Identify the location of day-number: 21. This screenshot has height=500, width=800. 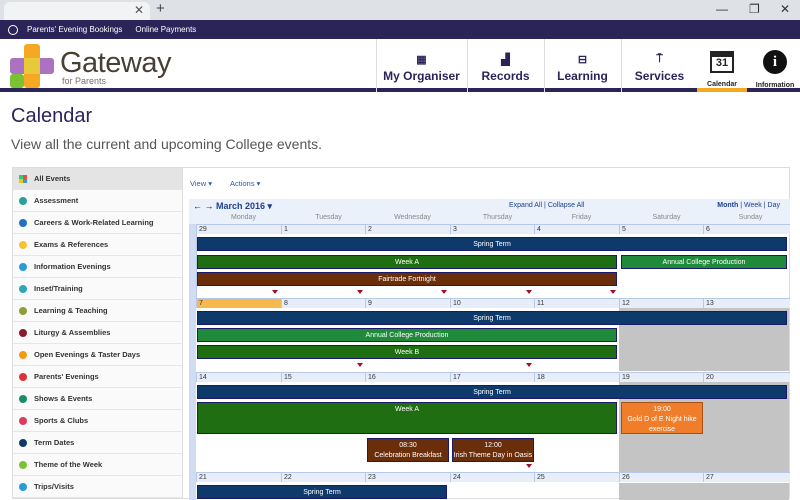
(238, 477).